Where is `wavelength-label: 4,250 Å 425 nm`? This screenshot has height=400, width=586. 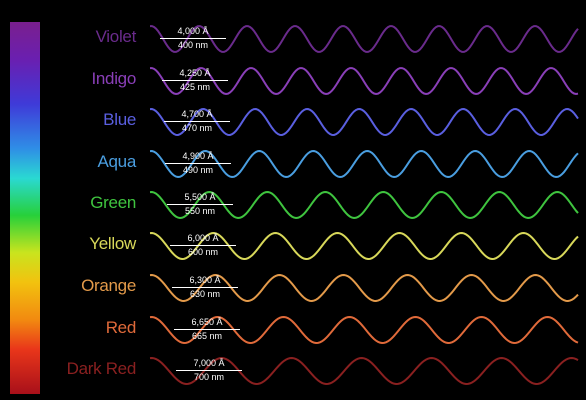 wavelength-label: 4,250 Å 425 nm is located at coordinates (195, 81).